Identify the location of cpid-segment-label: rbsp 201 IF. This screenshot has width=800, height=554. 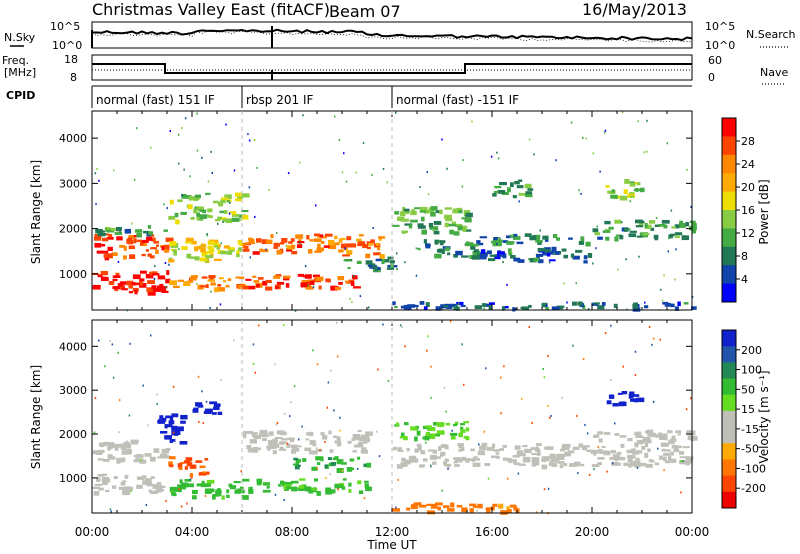
(279, 100).